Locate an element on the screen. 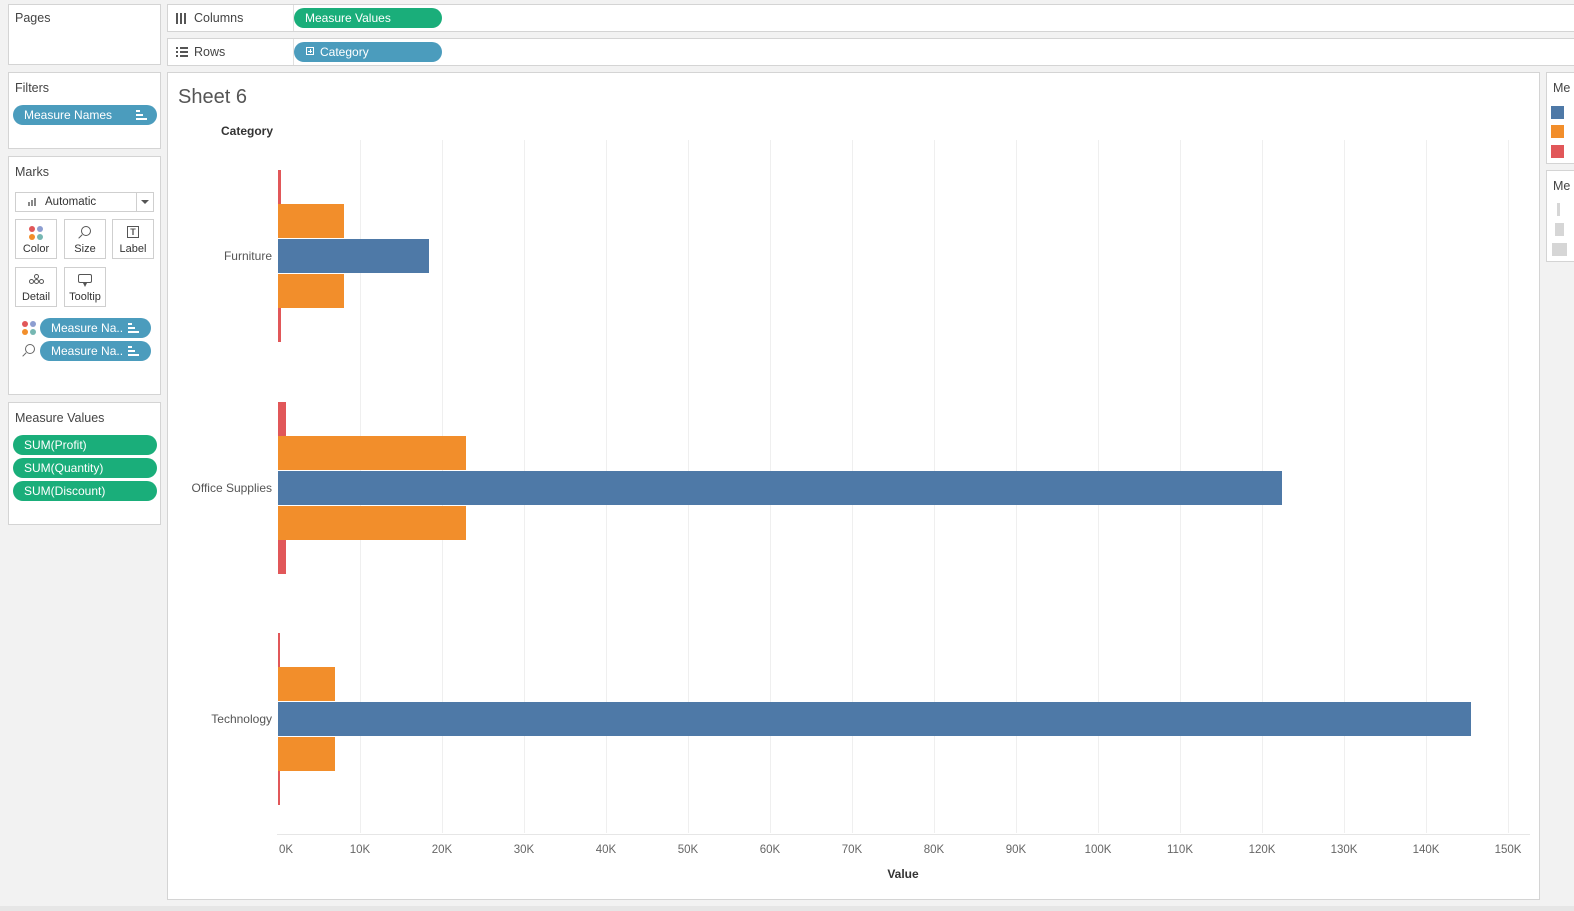 Image resolution: width=1574 pixels, height=911 pixels. filters-title: Filters is located at coordinates (32, 88).